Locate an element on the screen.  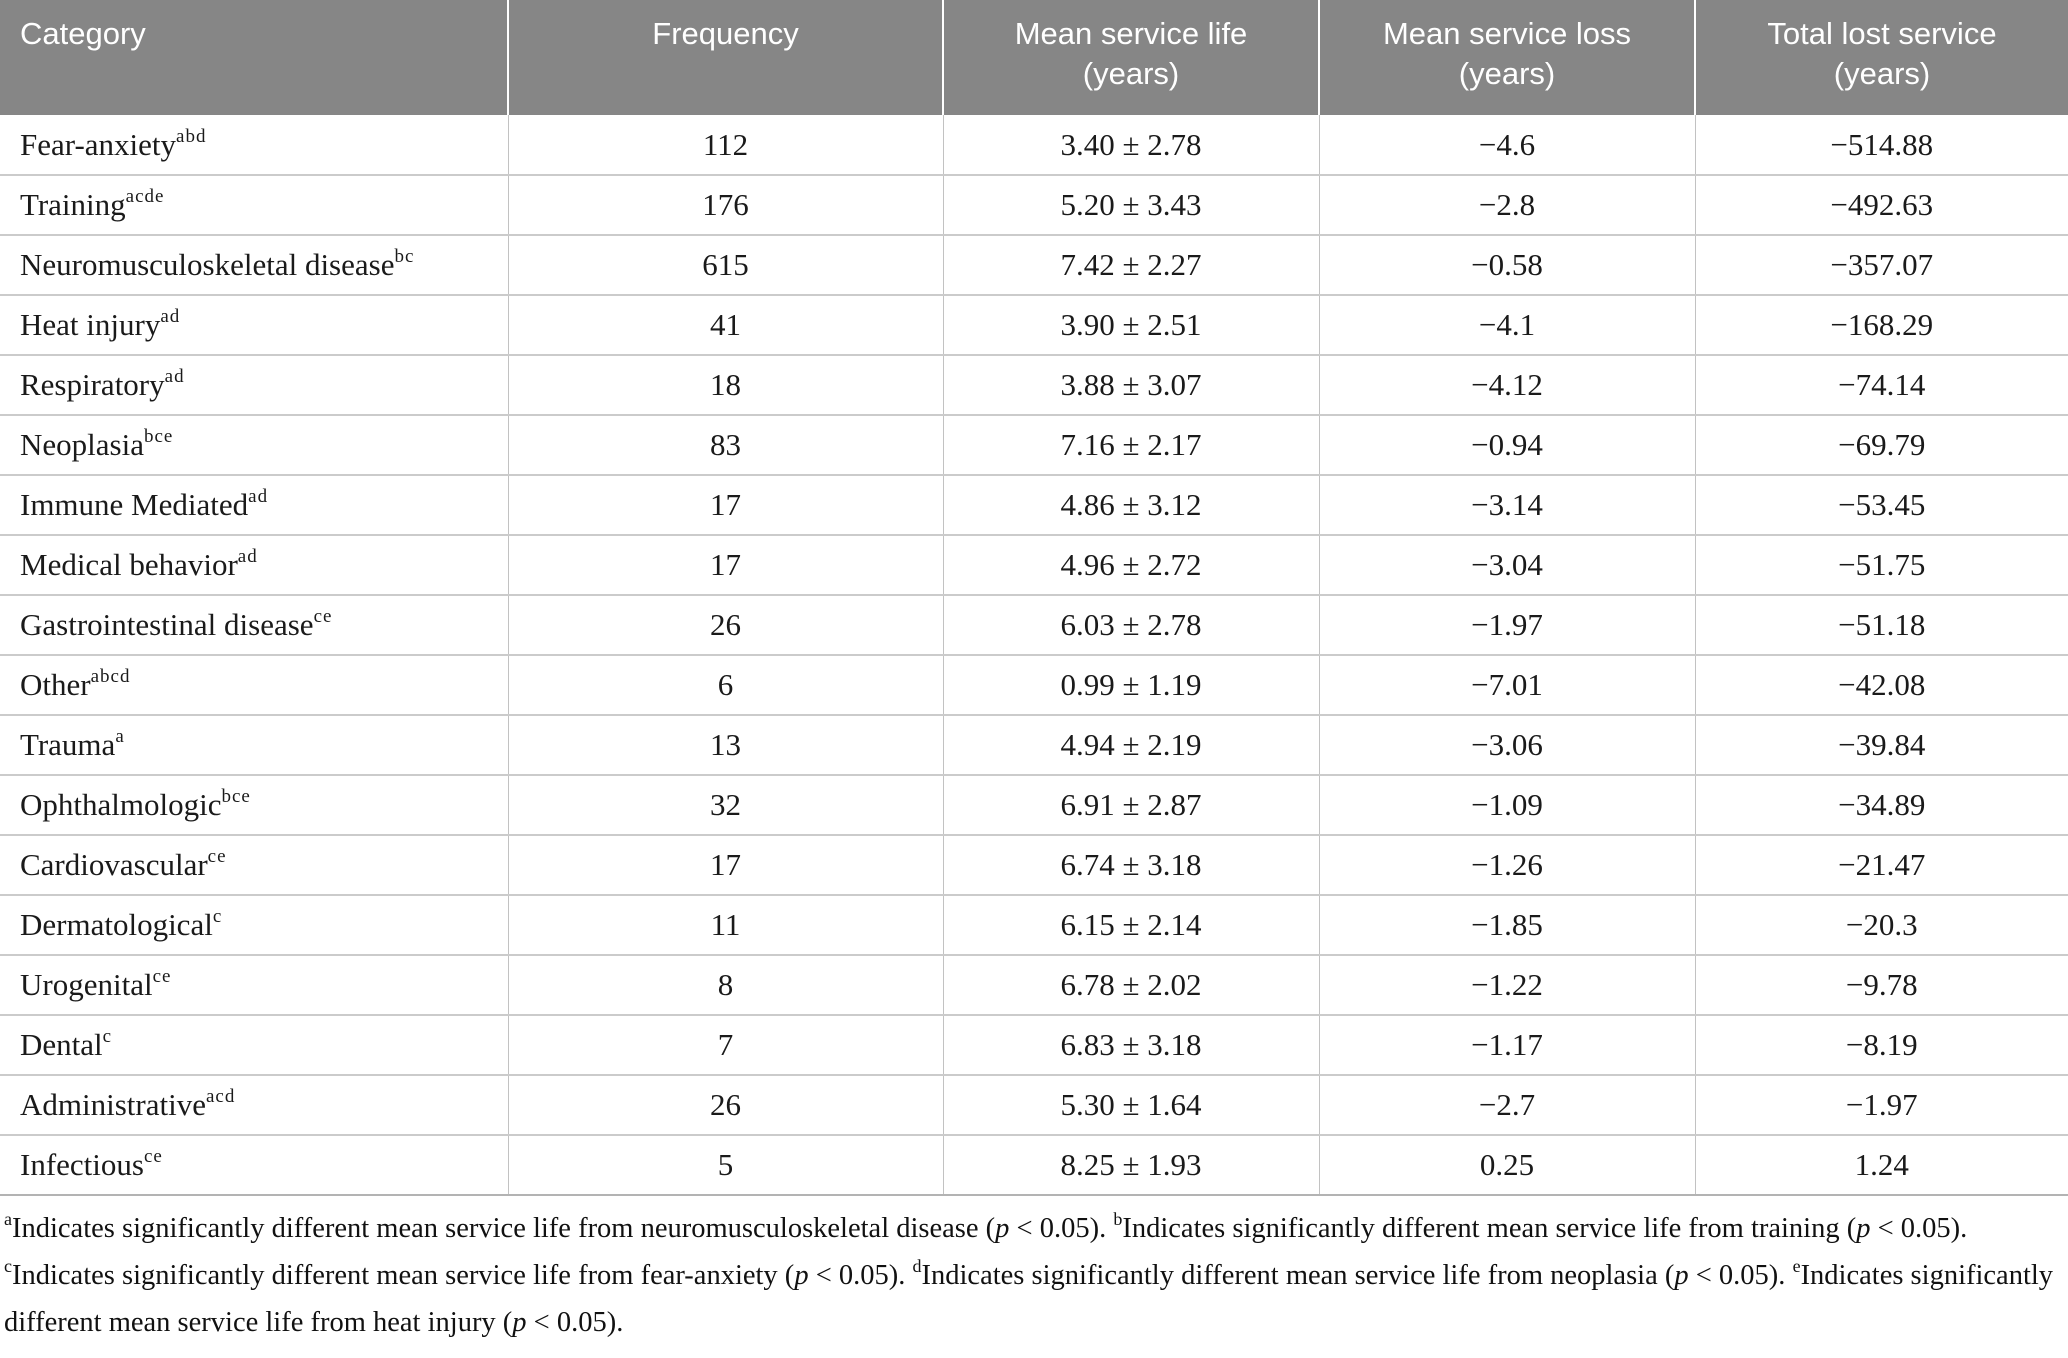
table-row: Infectiousce 5 8.25 ± 1.93 0.25 1.24 is located at coordinates (1034, 1165).